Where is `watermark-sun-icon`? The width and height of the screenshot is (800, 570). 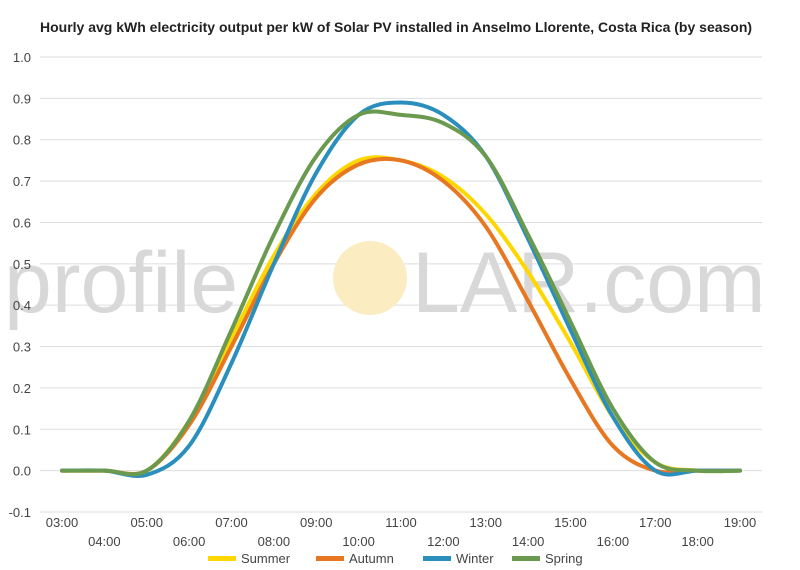 watermark-sun-icon is located at coordinates (370, 278).